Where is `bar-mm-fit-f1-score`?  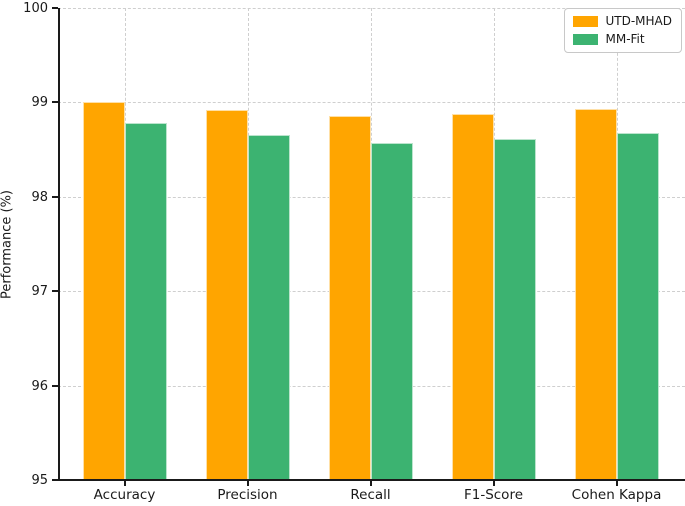 bar-mm-fit-f1-score is located at coordinates (514, 309).